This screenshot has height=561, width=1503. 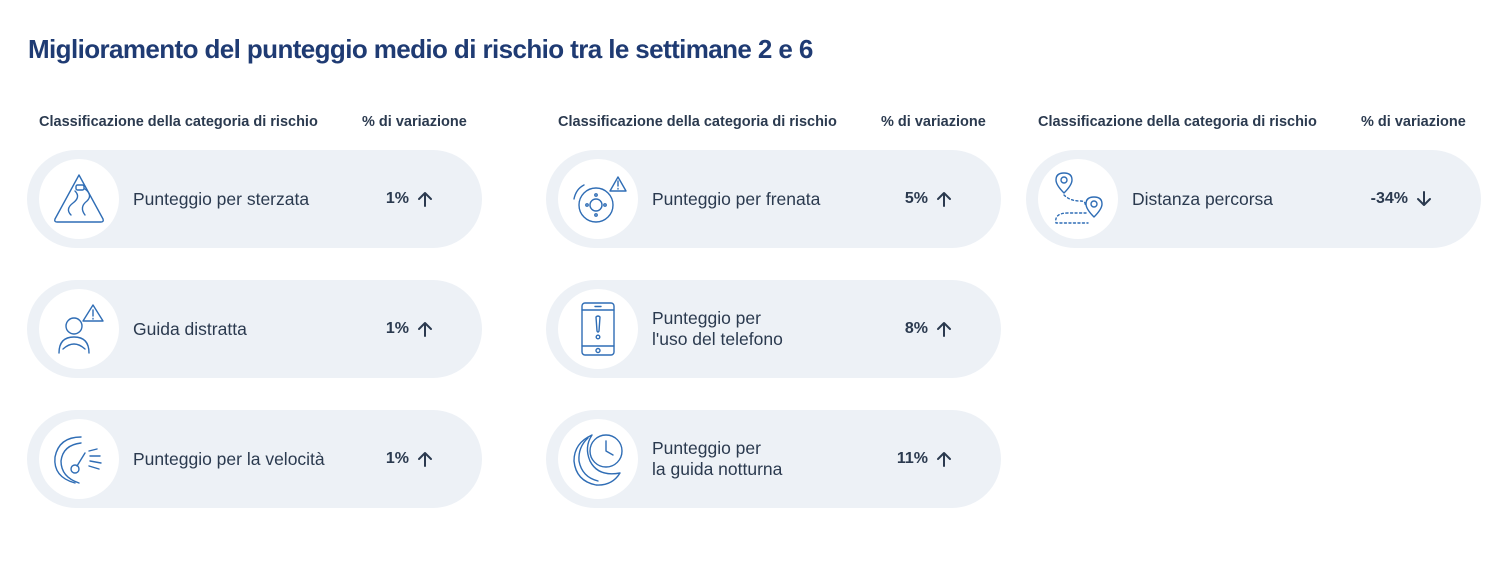 I want to click on change-value: 11%, so click(x=912, y=458).